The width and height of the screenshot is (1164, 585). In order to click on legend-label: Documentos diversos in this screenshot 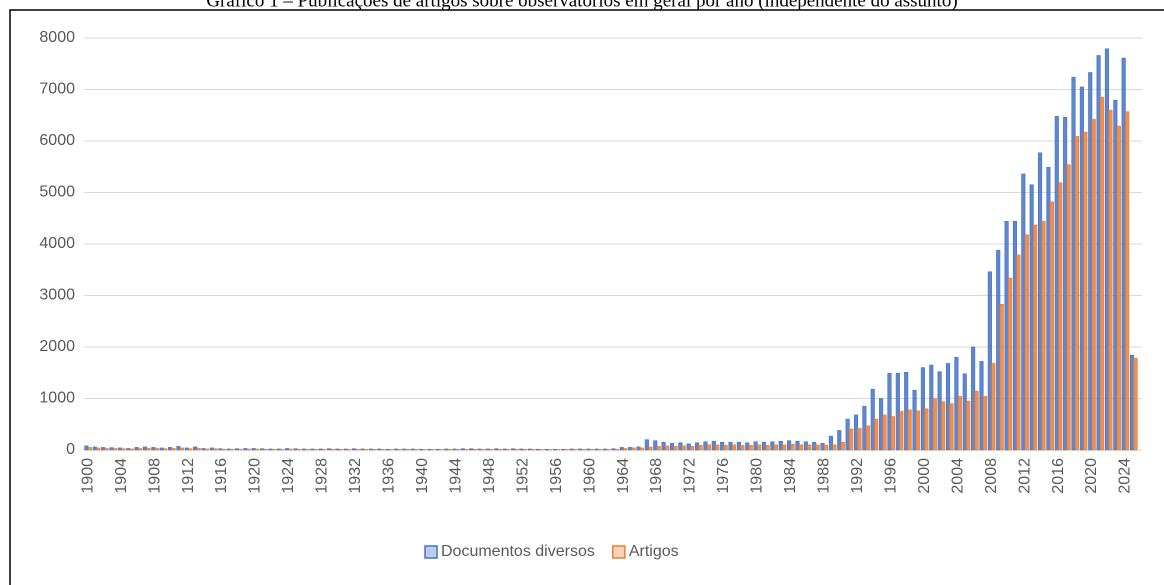, I will do `click(518, 551)`.